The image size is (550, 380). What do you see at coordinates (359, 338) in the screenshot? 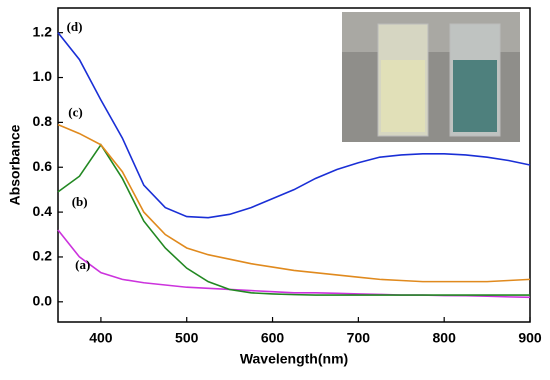
I see `x-tick-label: 700` at bounding box center [359, 338].